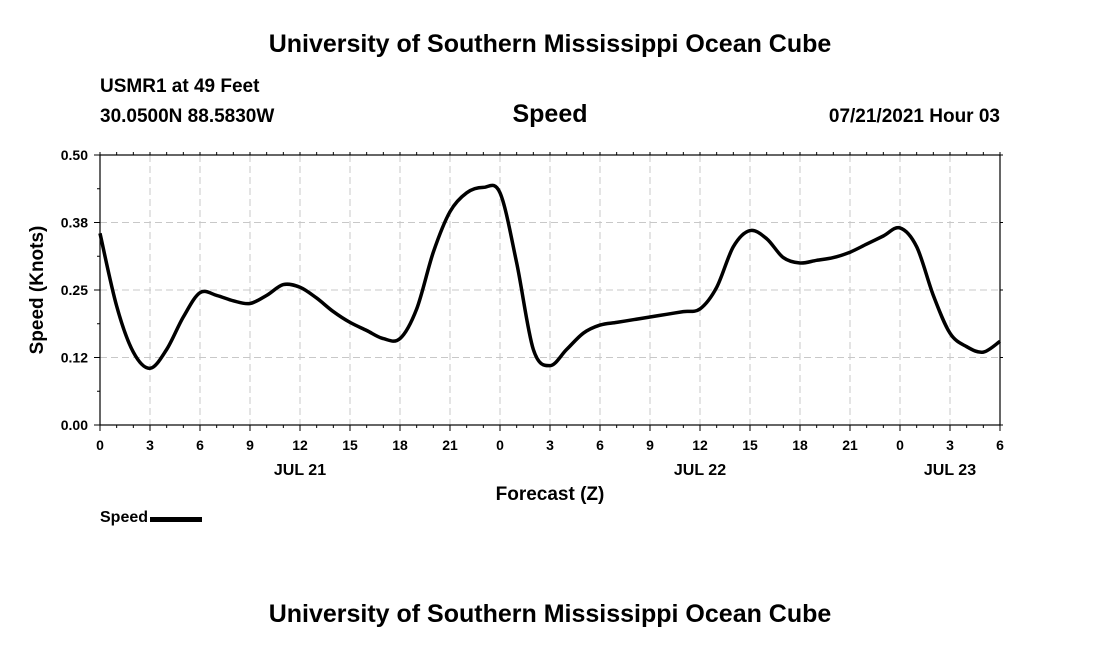 The image size is (1100, 650). I want to click on y-tick-label: 0.12, so click(74, 358).